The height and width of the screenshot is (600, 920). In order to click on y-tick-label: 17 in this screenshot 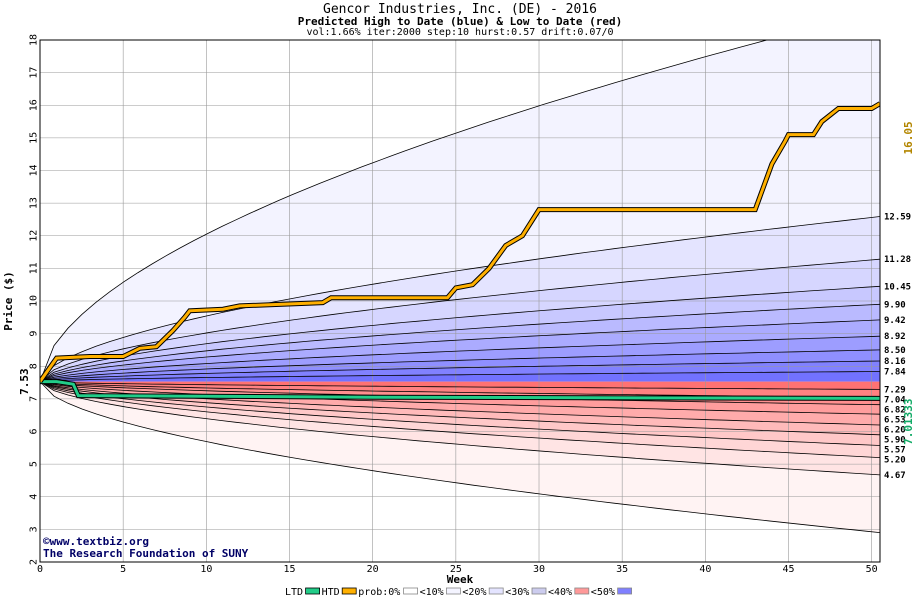, I will do `click(34, 73)`.